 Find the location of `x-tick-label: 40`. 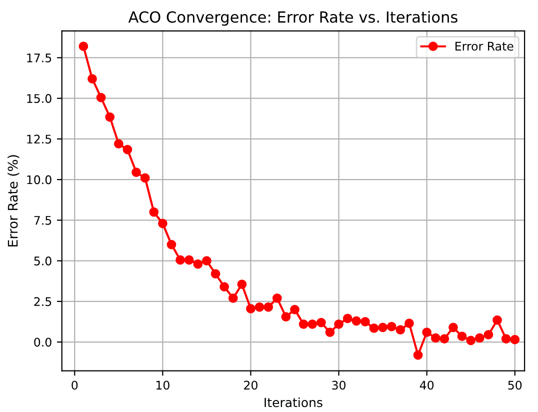

x-tick-label: 40 is located at coordinates (427, 385).